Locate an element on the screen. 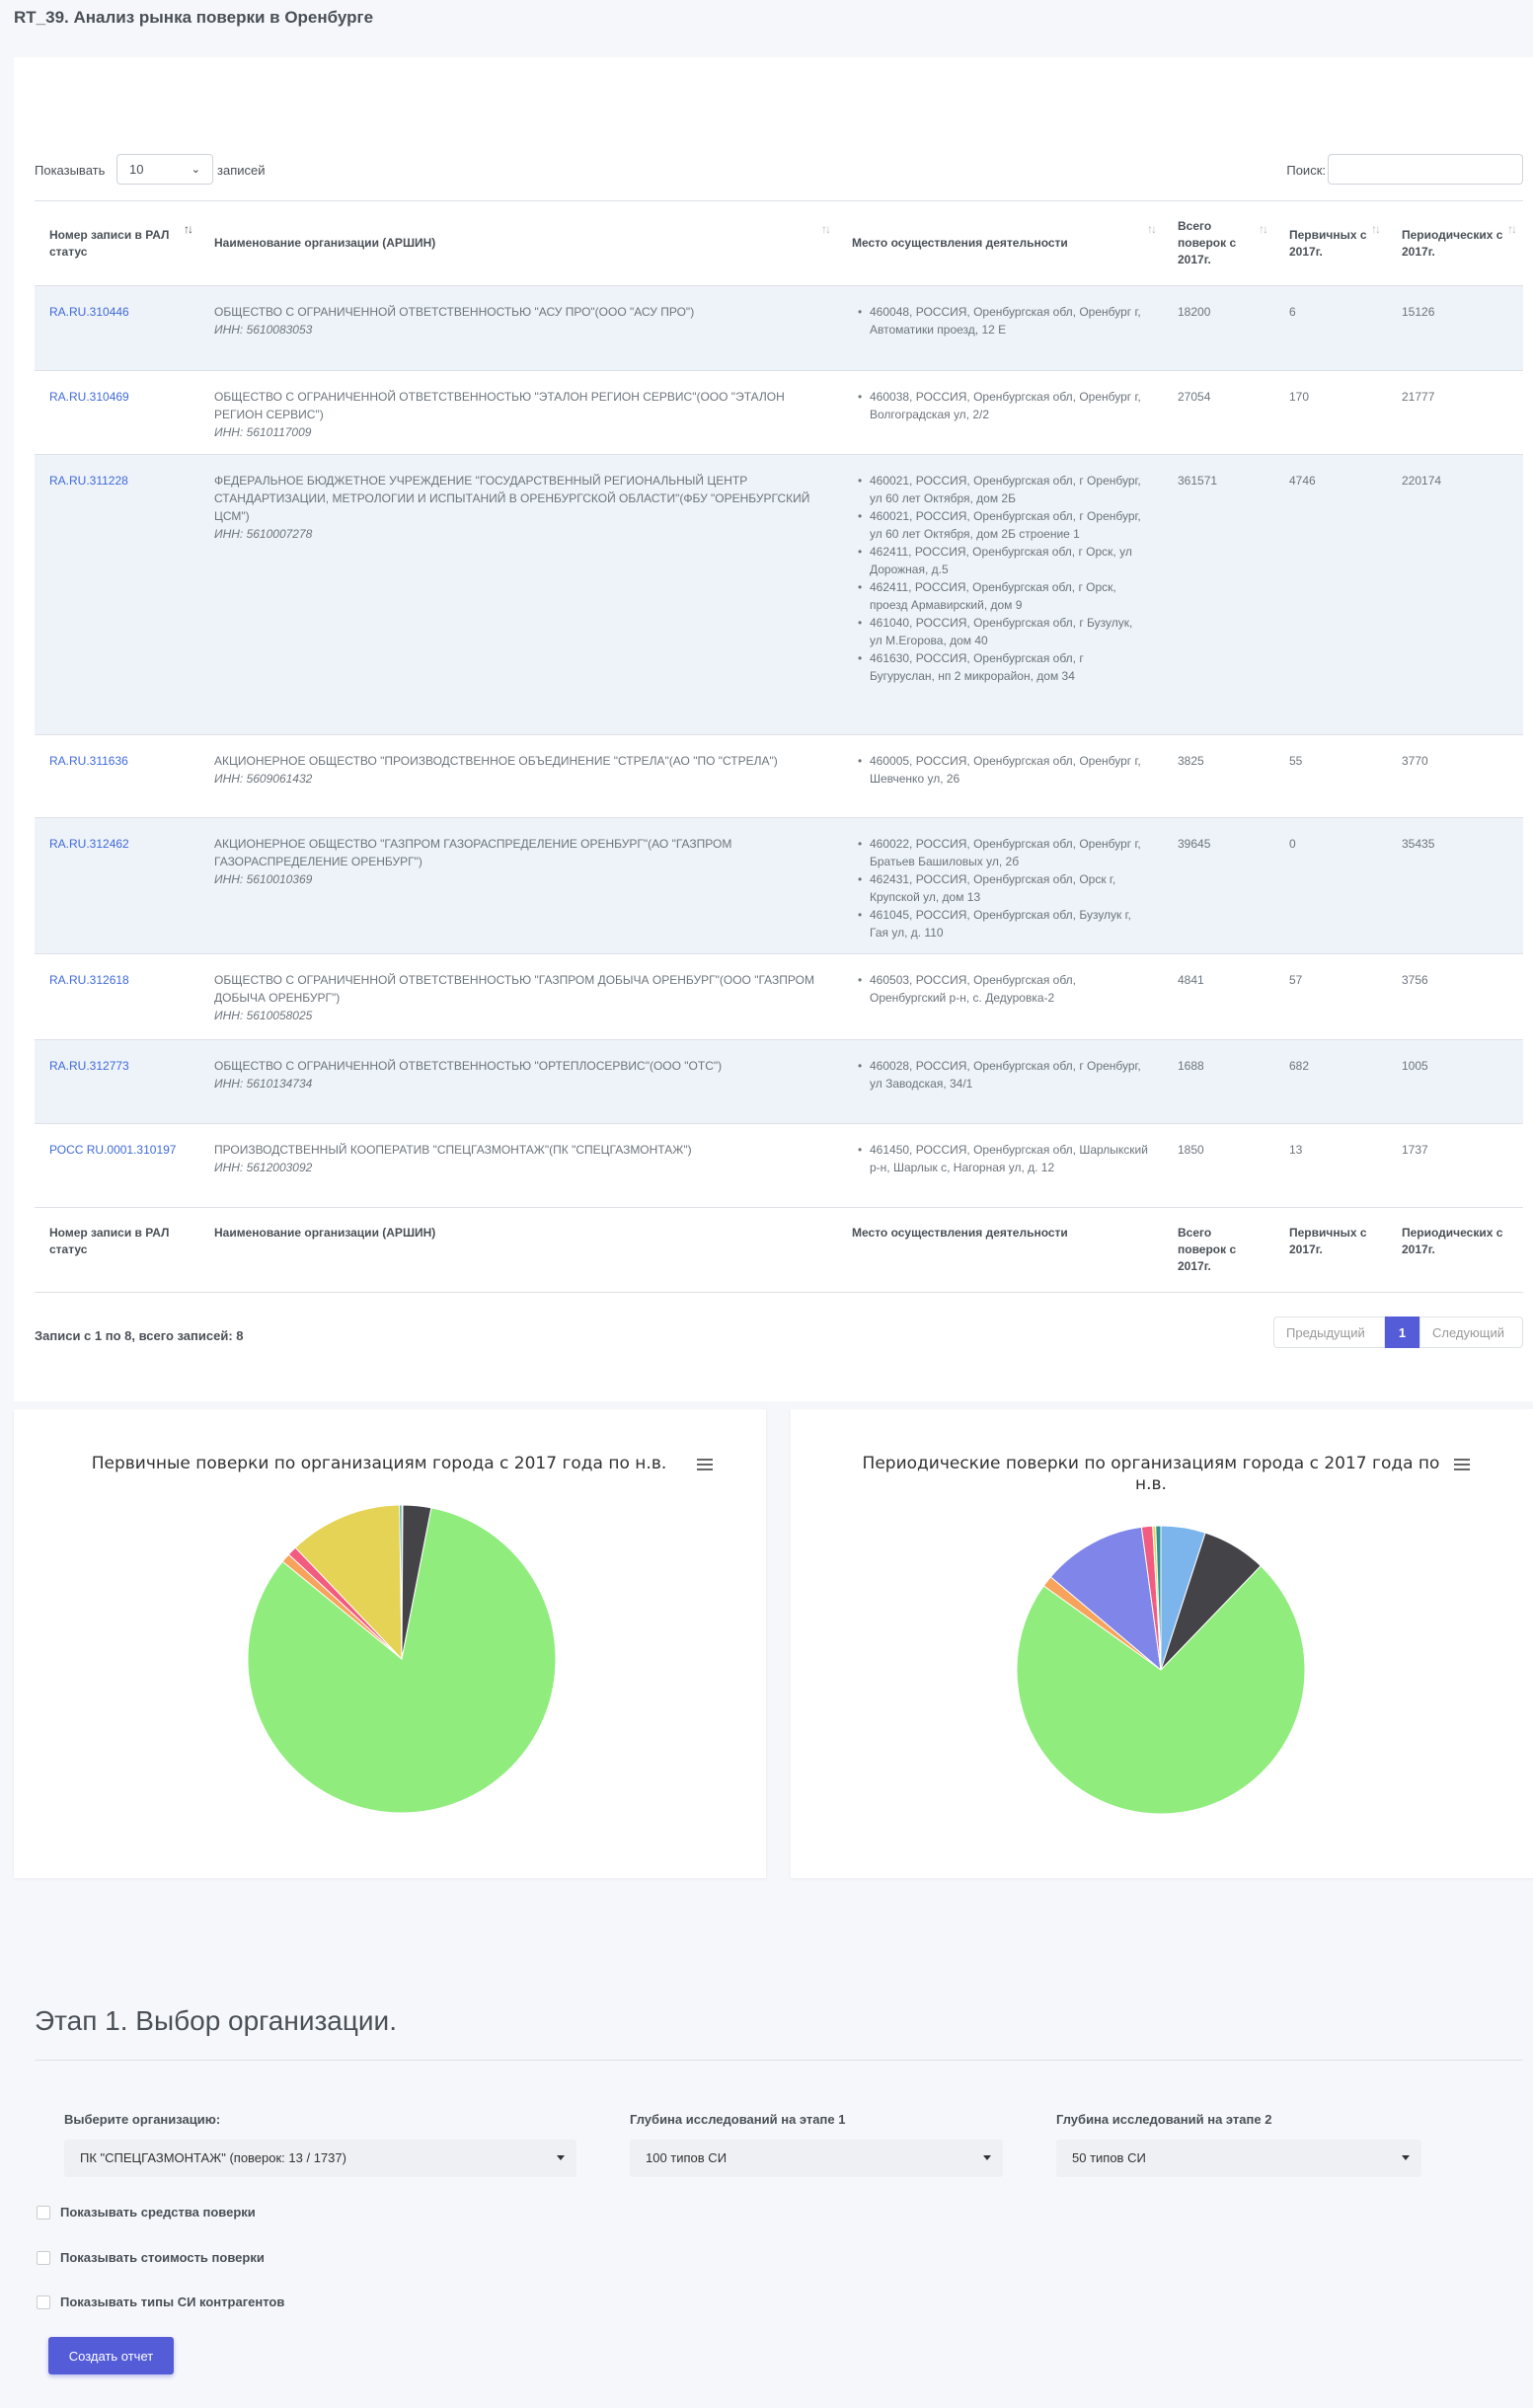 The image size is (1533, 2408). checkbox-show-tools: Показывать средства поверки is located at coordinates (146, 2212).